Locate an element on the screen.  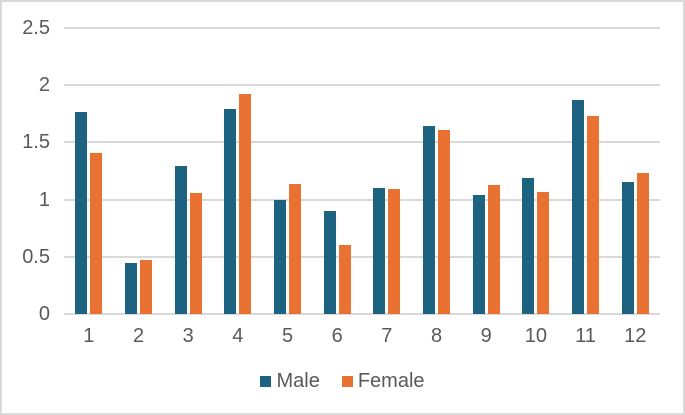
legend-label-female: Female is located at coordinates (391, 381).